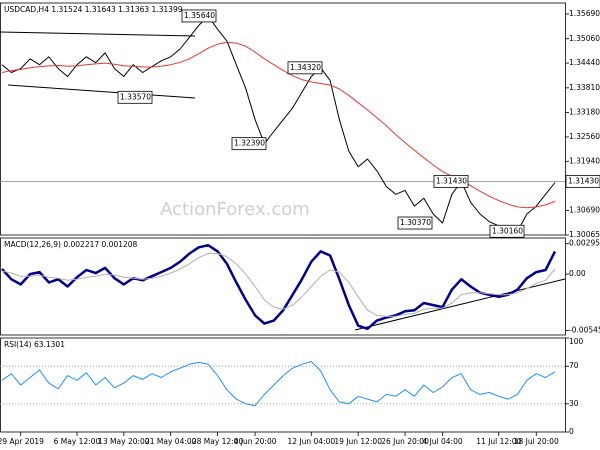 The image size is (600, 450). Describe the element at coordinates (358, 441) in the screenshot. I see `x-tick-label: 19 Jun 12:00` at that location.